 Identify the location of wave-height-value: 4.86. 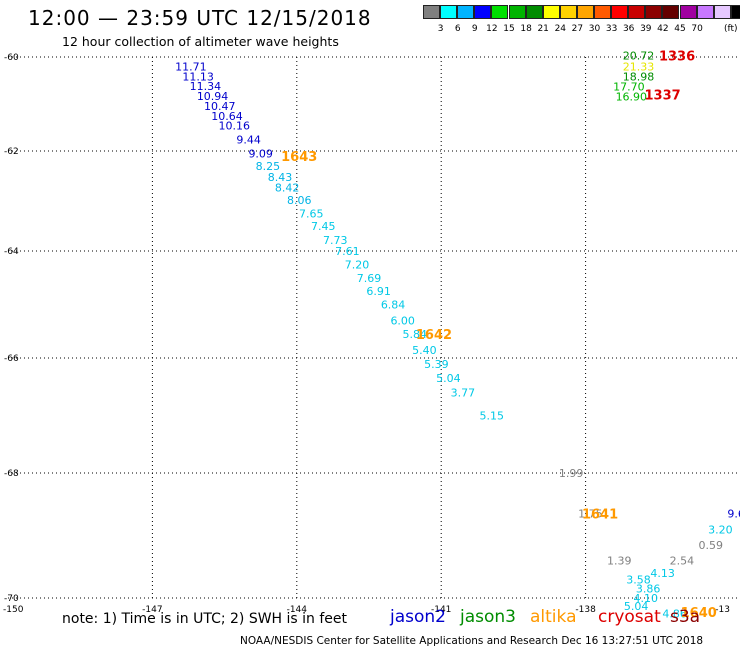
(674, 614).